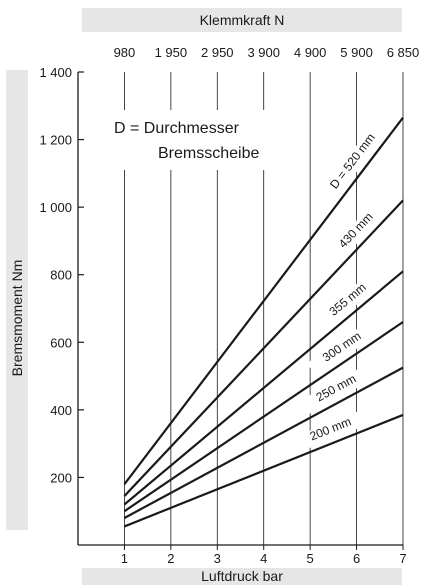  I want to click on x-tick-label: 2, so click(170, 558).